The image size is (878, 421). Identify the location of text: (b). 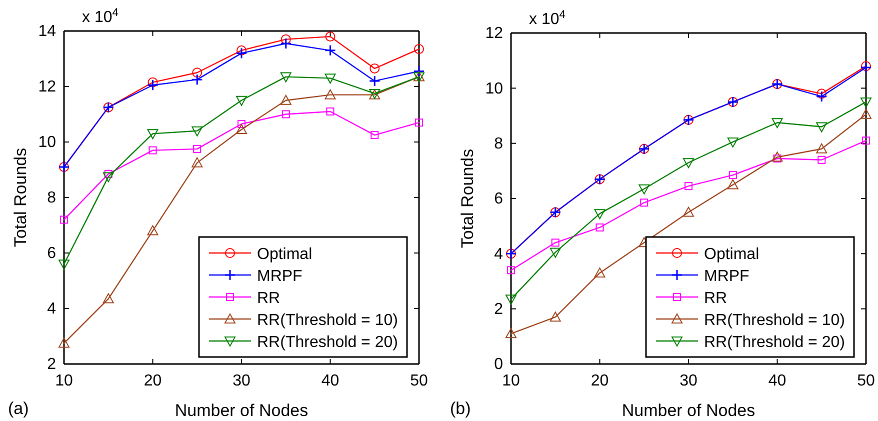
(460, 408).